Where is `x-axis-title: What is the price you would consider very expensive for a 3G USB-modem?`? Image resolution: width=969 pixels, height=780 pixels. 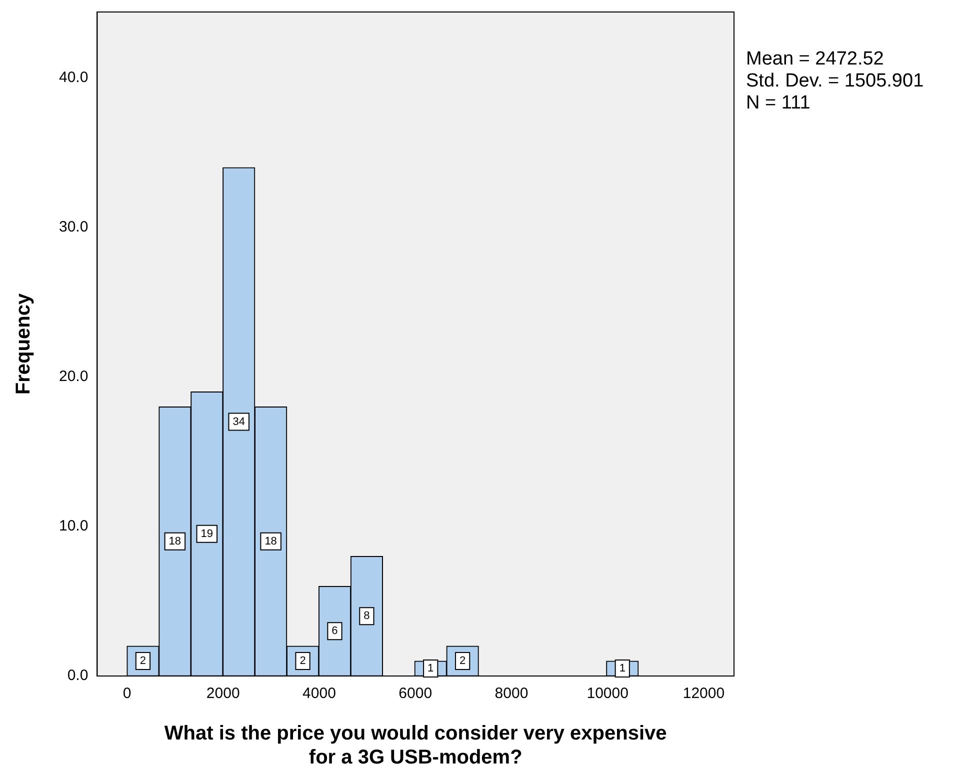
x-axis-title: What is the price you would consider very expensive for a 3G USB-modem? is located at coordinates (415, 745).